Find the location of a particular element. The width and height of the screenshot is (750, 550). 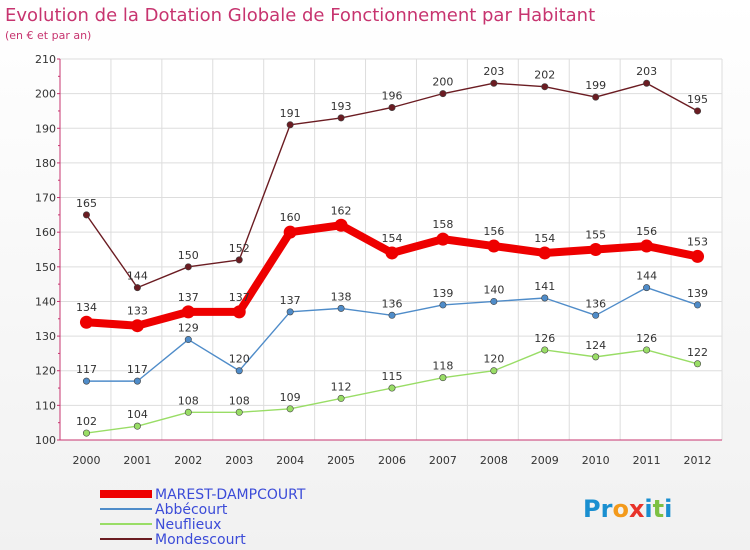

x-tick-label: 2003 is located at coordinates (239, 460).